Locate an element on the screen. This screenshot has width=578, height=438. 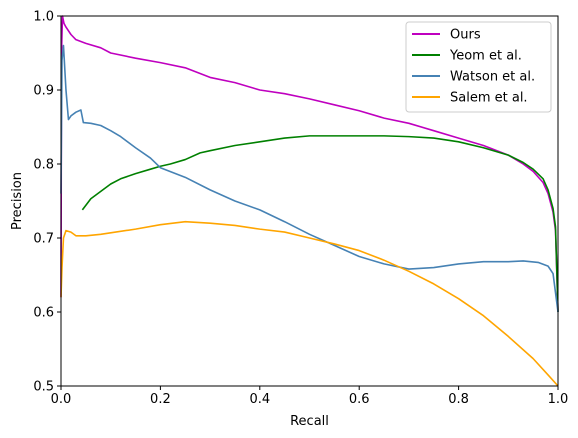
legend-label-2: Watson et al. is located at coordinates (492, 77).